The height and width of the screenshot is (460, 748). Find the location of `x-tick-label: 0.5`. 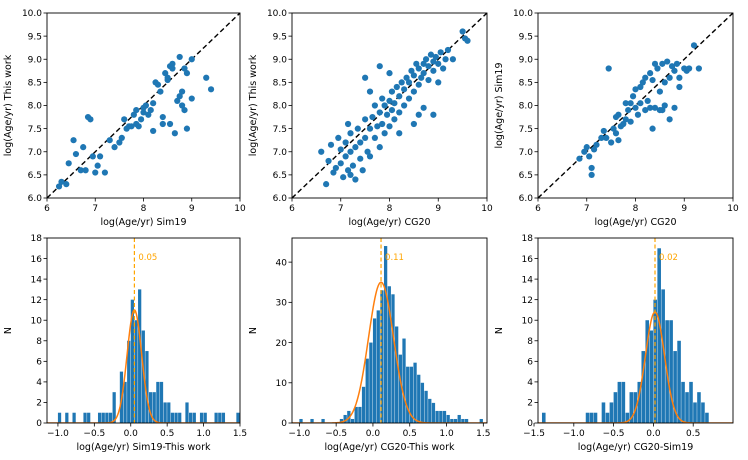

x-tick-label: 0.5 is located at coordinates (410, 434).